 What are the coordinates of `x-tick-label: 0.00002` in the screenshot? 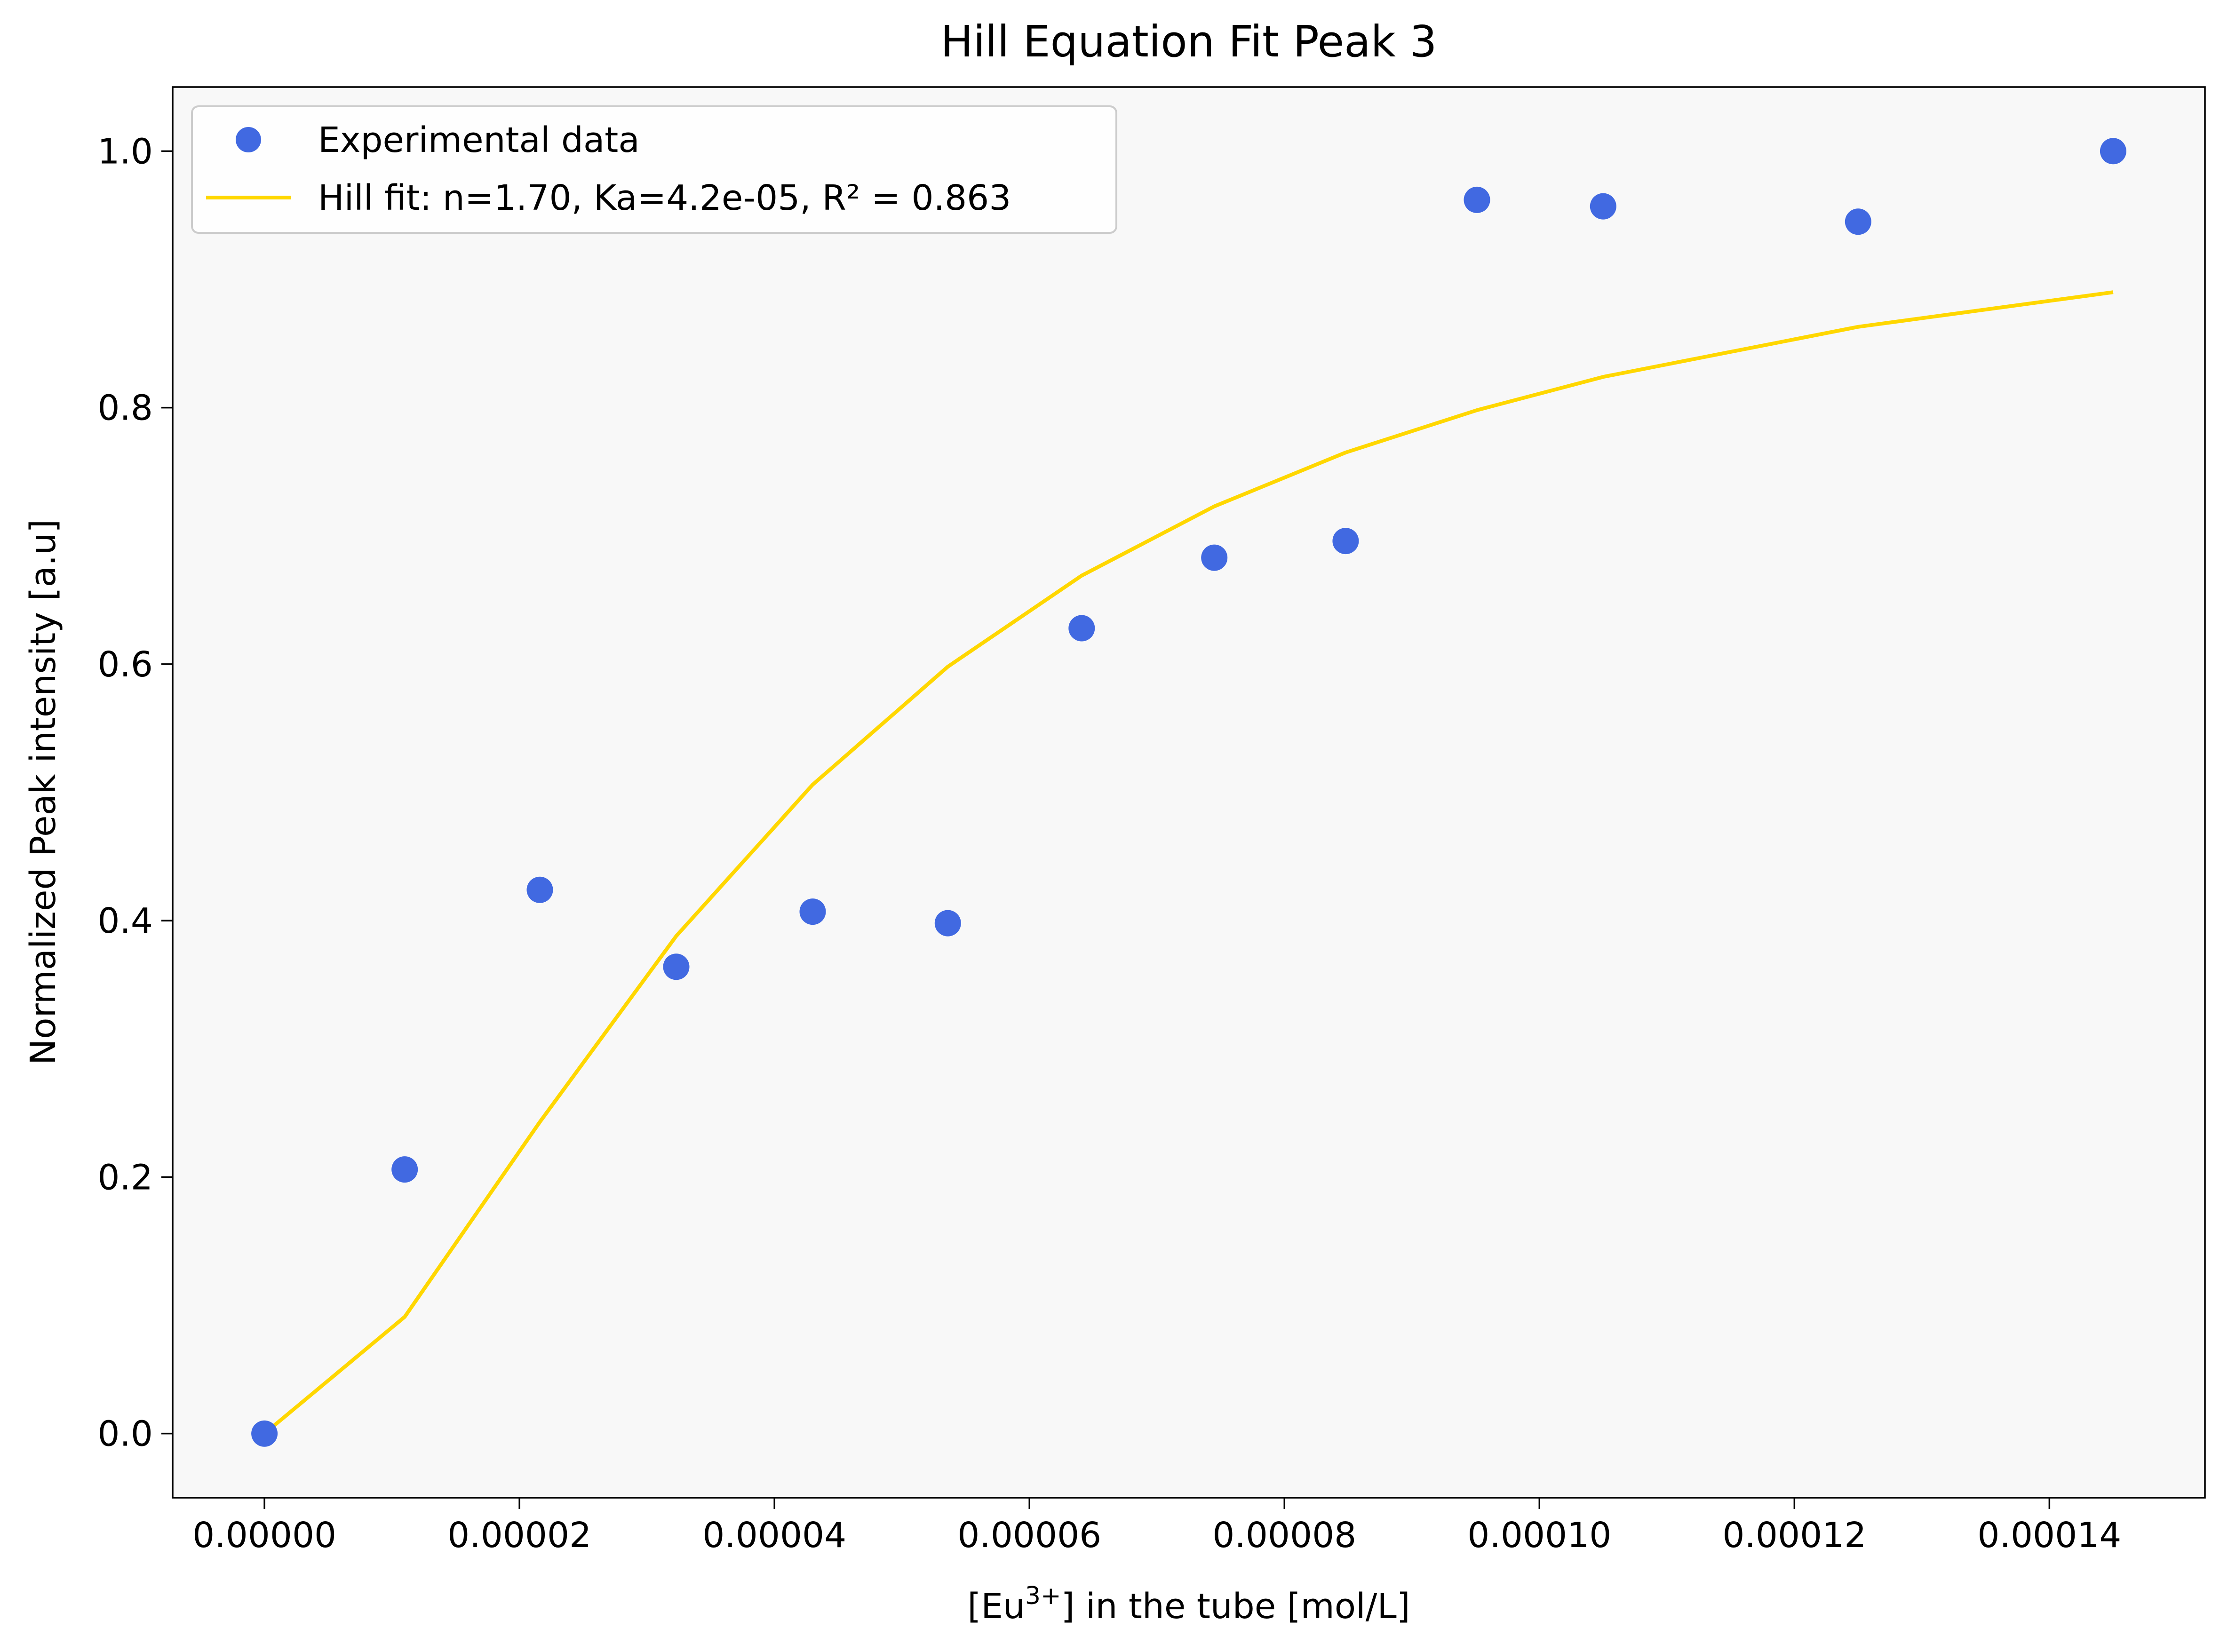 It's located at (519, 1535).